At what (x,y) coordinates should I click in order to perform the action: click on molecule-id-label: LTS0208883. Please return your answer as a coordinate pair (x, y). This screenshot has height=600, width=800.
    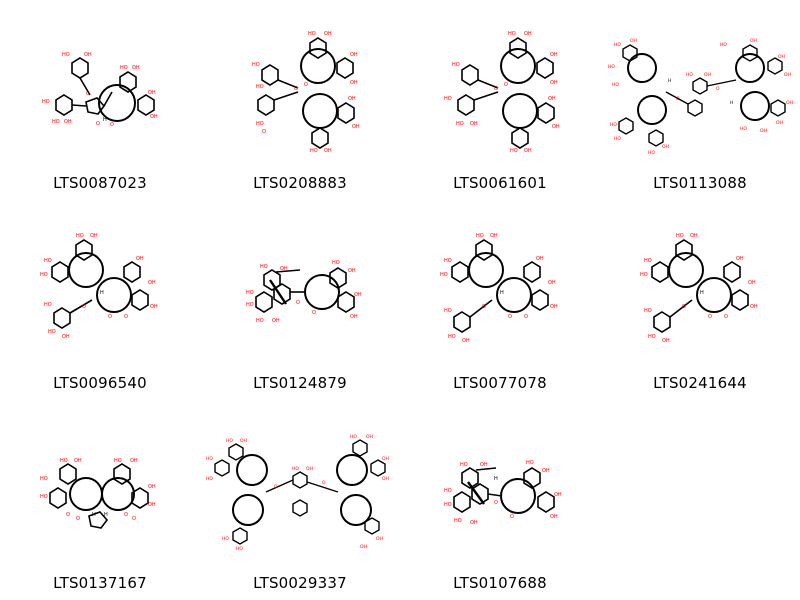
    Looking at the image, I should click on (300, 183).